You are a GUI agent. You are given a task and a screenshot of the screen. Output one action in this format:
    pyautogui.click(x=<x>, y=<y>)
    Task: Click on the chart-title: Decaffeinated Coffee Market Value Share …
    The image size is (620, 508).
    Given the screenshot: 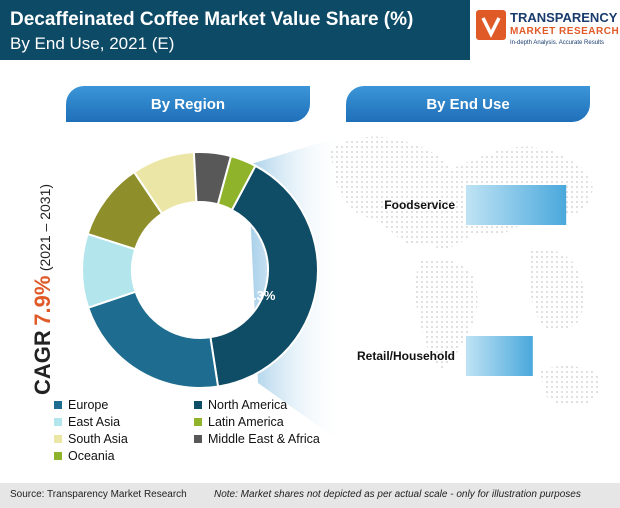 What is the action you would take?
    pyautogui.click(x=212, y=19)
    